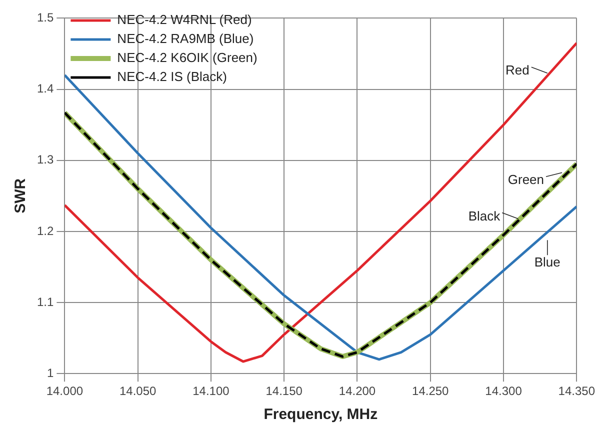 The width and height of the screenshot is (606, 435). Describe the element at coordinates (45, 17) in the screenshot. I see `y-tick-label: 1.5` at that location.